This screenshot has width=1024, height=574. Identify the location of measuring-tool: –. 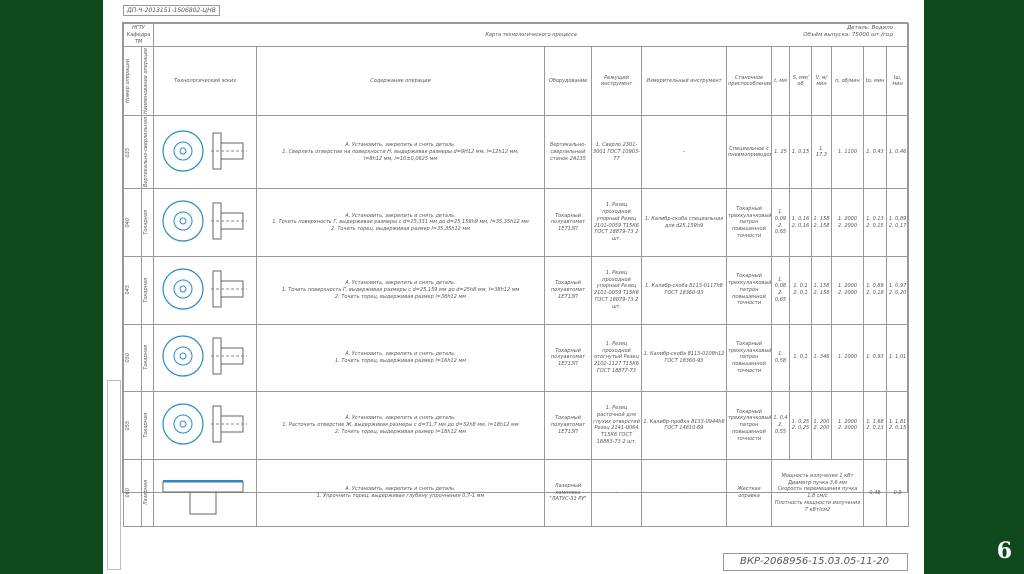
(684, 493).